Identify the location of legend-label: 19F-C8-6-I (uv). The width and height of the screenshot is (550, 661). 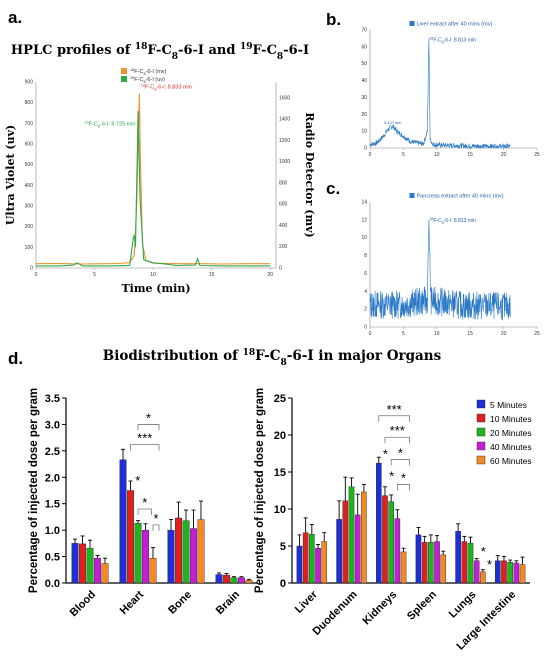
(147, 80).